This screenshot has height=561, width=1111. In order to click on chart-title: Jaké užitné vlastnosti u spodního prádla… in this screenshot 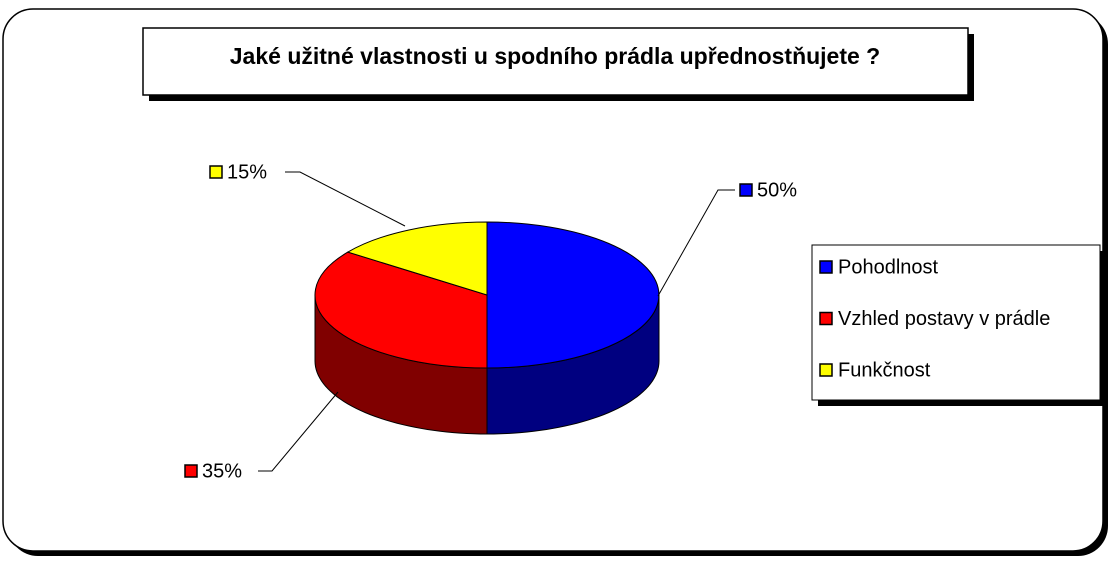, I will do `click(555, 56)`.